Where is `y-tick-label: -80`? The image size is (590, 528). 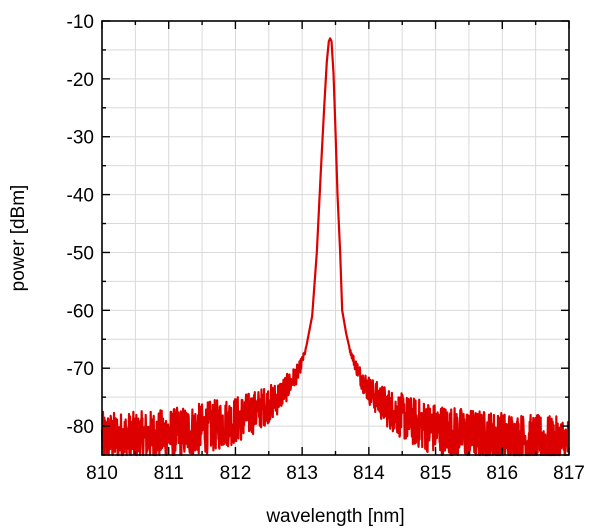
y-tick-label: -80 is located at coordinates (80, 427).